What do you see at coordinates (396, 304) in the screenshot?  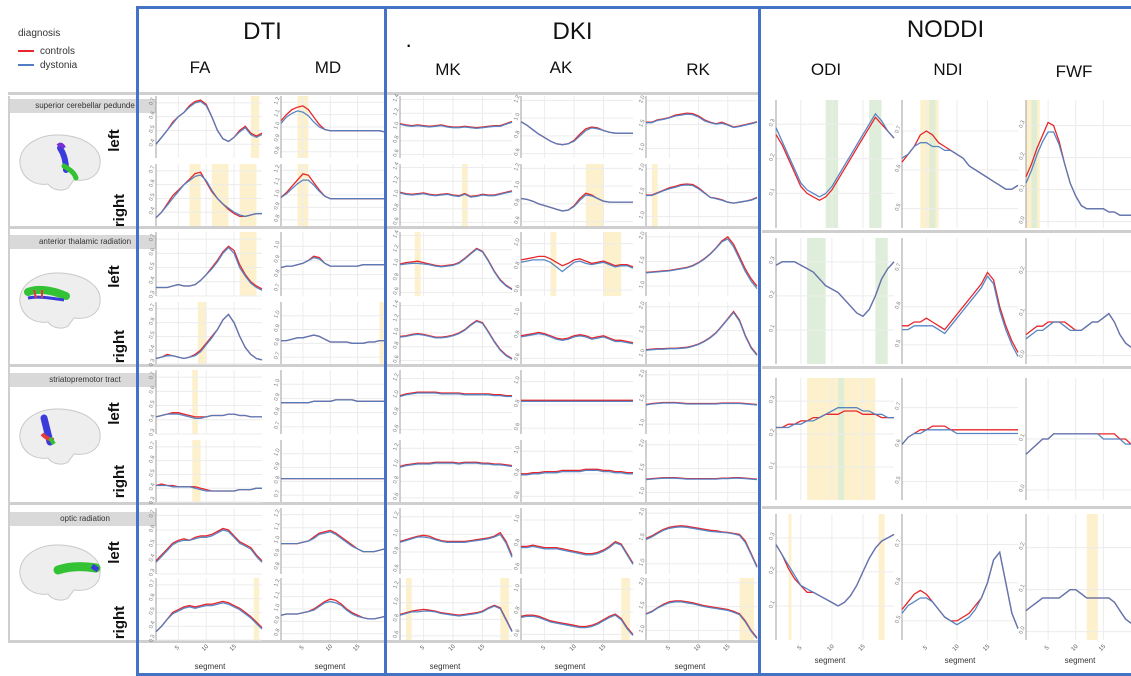 I see `y-tick-label: 1.4` at bounding box center [396, 304].